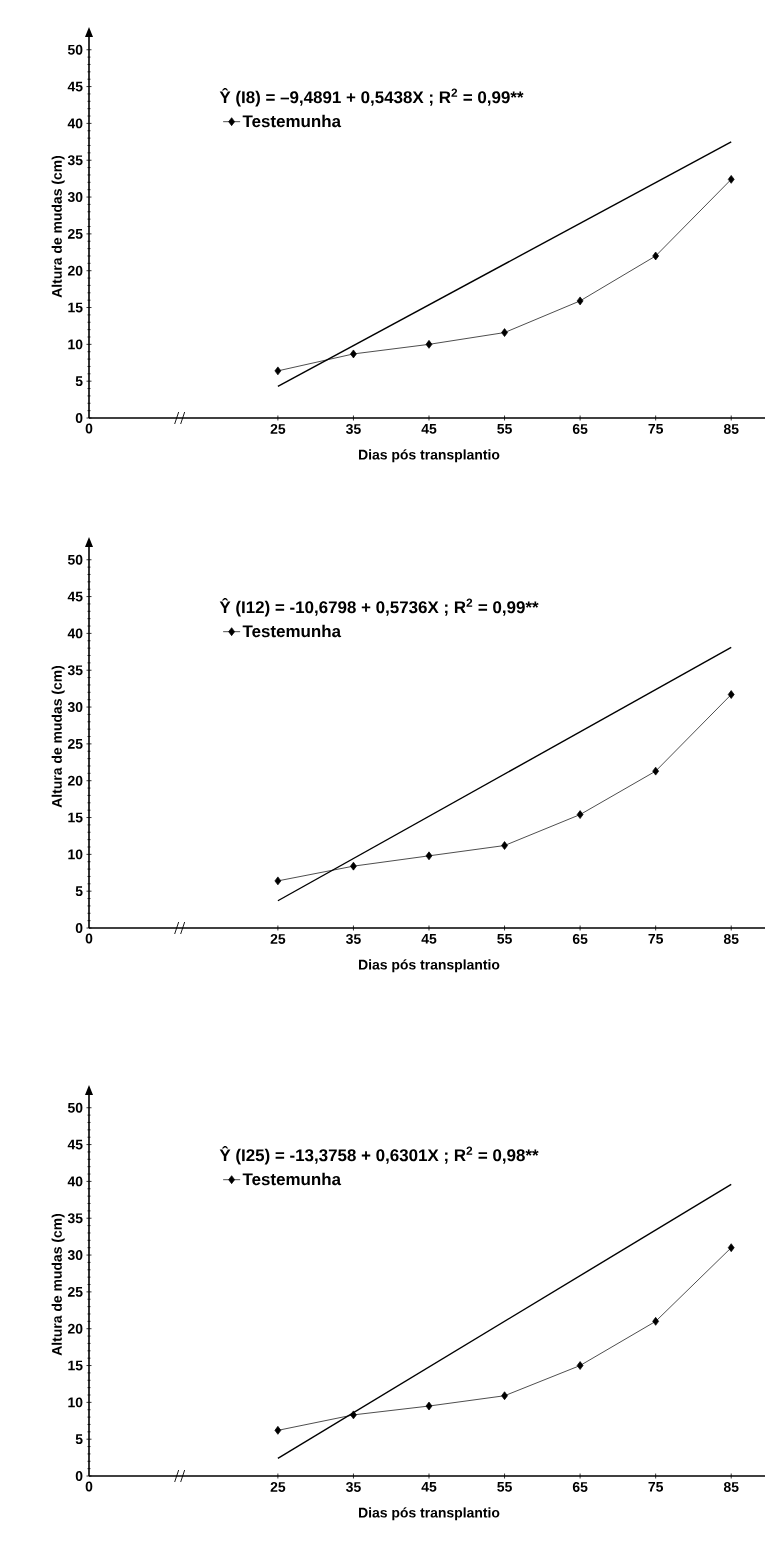 This screenshot has width=765, height=1546. Describe the element at coordinates (379, 1155) in the screenshot. I see `annotation: Ŷ (I25) = -13,3758 + 0,6301X ; R$^{2}$ = 0,98**` at that location.